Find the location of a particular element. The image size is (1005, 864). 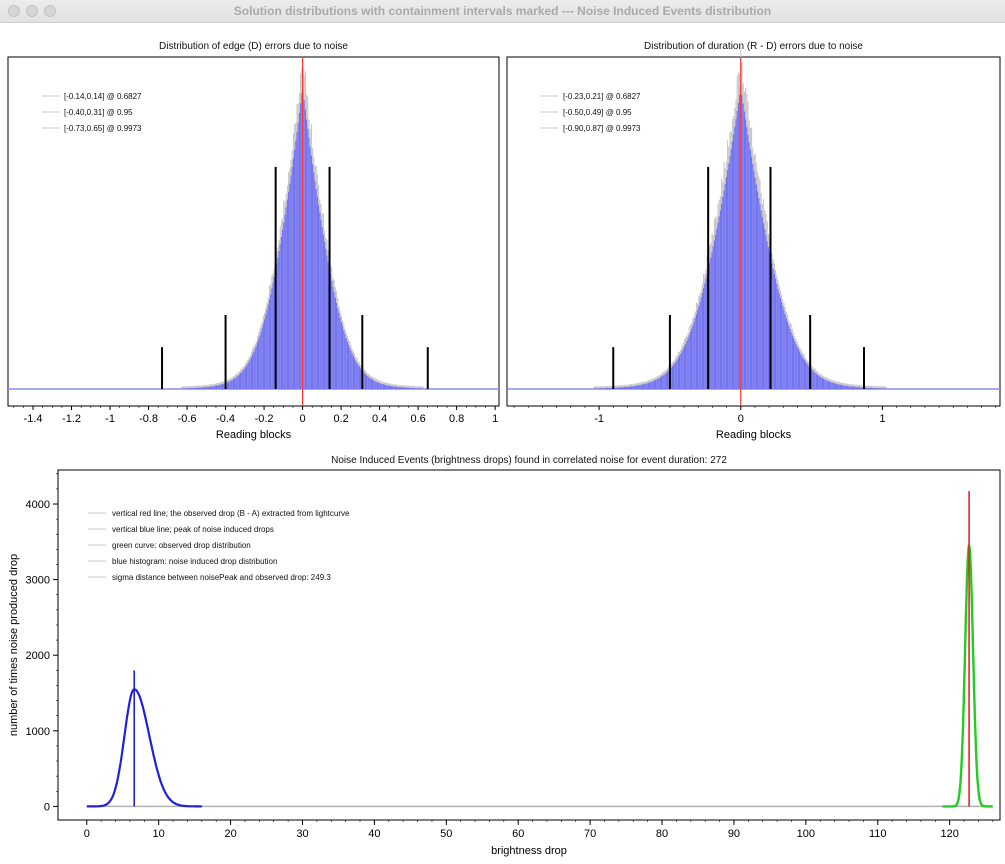

x-tick-label: 60 is located at coordinates (518, 834).